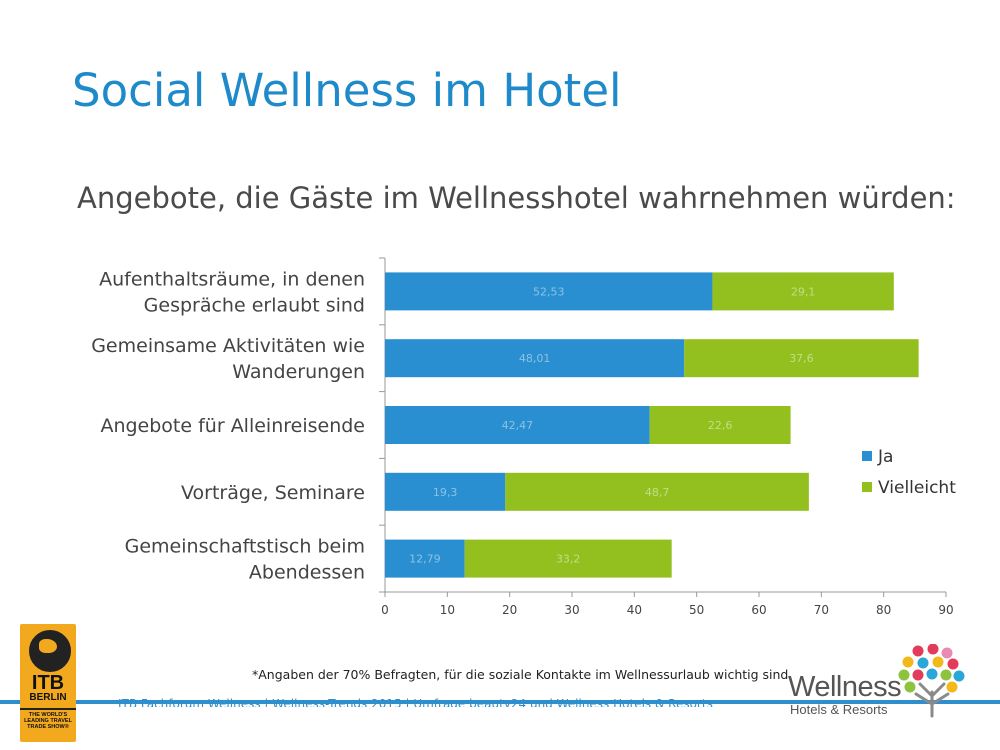  I want to click on category-label: Wanderungen, so click(298, 372).